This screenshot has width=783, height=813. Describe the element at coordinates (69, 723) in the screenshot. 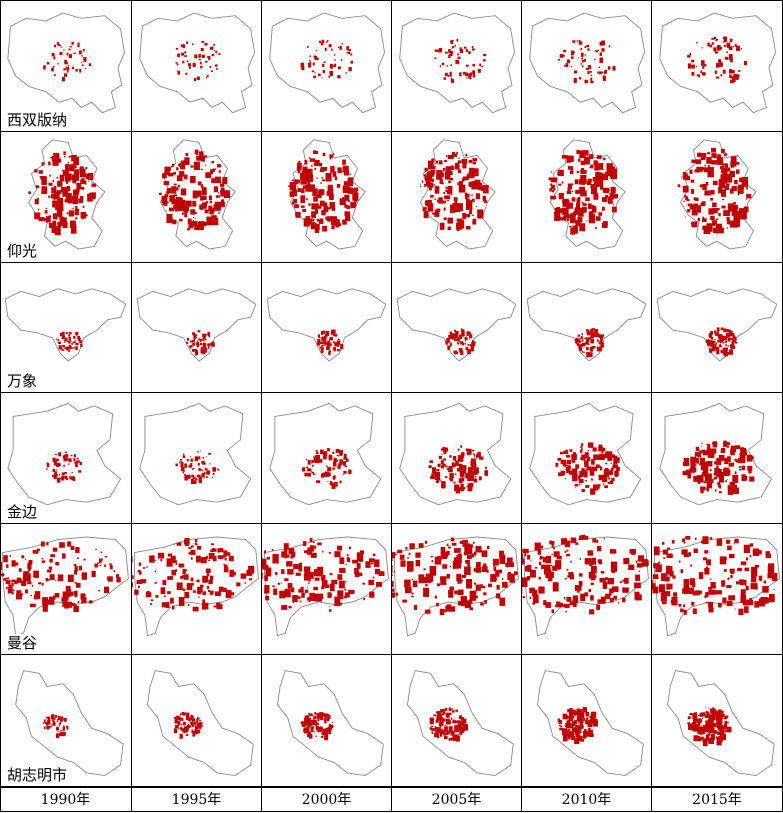

I see `admin-boundary` at that location.